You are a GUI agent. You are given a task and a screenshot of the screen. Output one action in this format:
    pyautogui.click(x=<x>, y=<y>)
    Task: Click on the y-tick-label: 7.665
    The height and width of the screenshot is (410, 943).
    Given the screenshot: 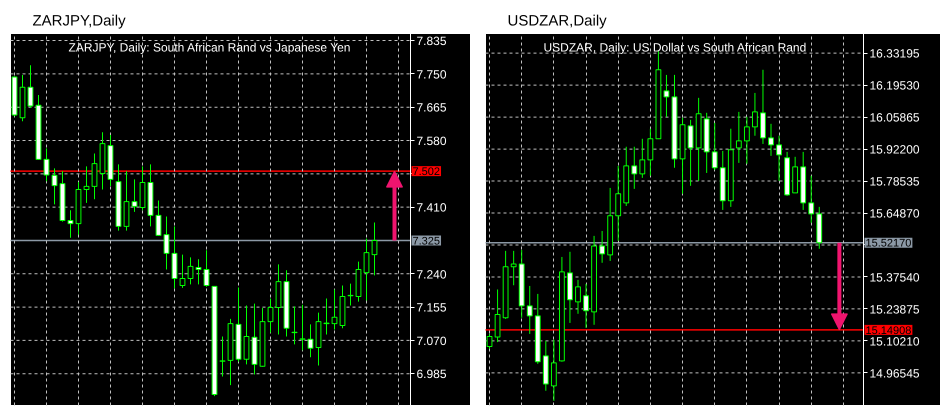 What is the action you would take?
    pyautogui.click(x=431, y=107)
    